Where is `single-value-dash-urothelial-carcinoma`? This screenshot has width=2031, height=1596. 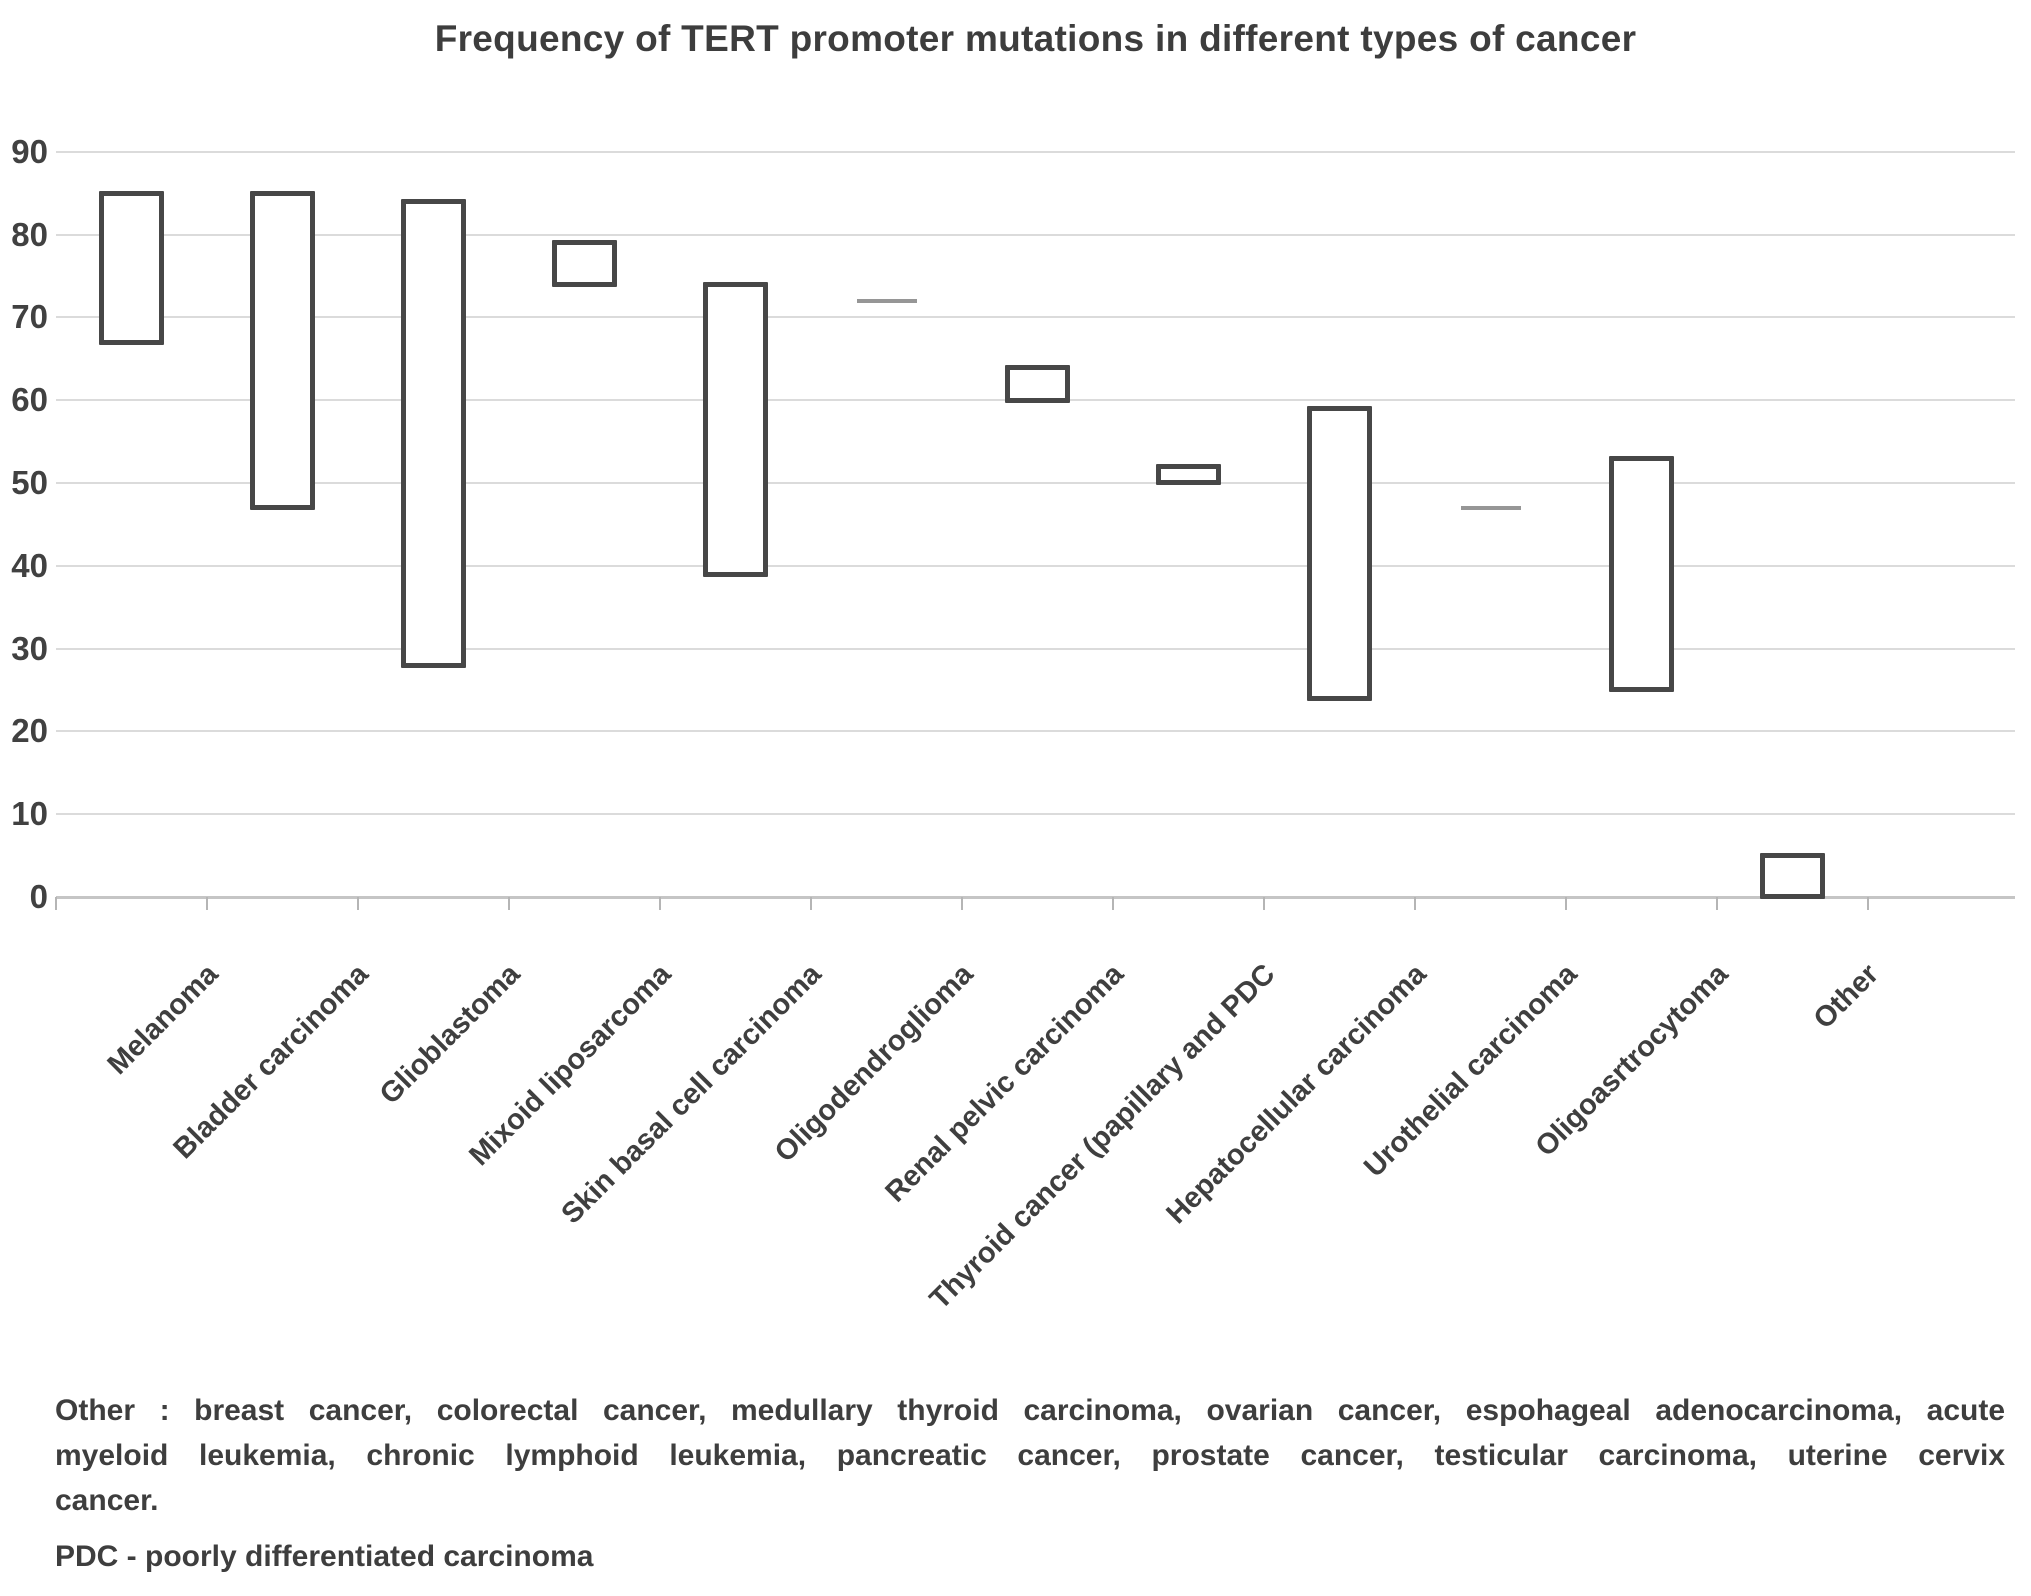 single-value-dash-urothelial-carcinoma is located at coordinates (1490, 507).